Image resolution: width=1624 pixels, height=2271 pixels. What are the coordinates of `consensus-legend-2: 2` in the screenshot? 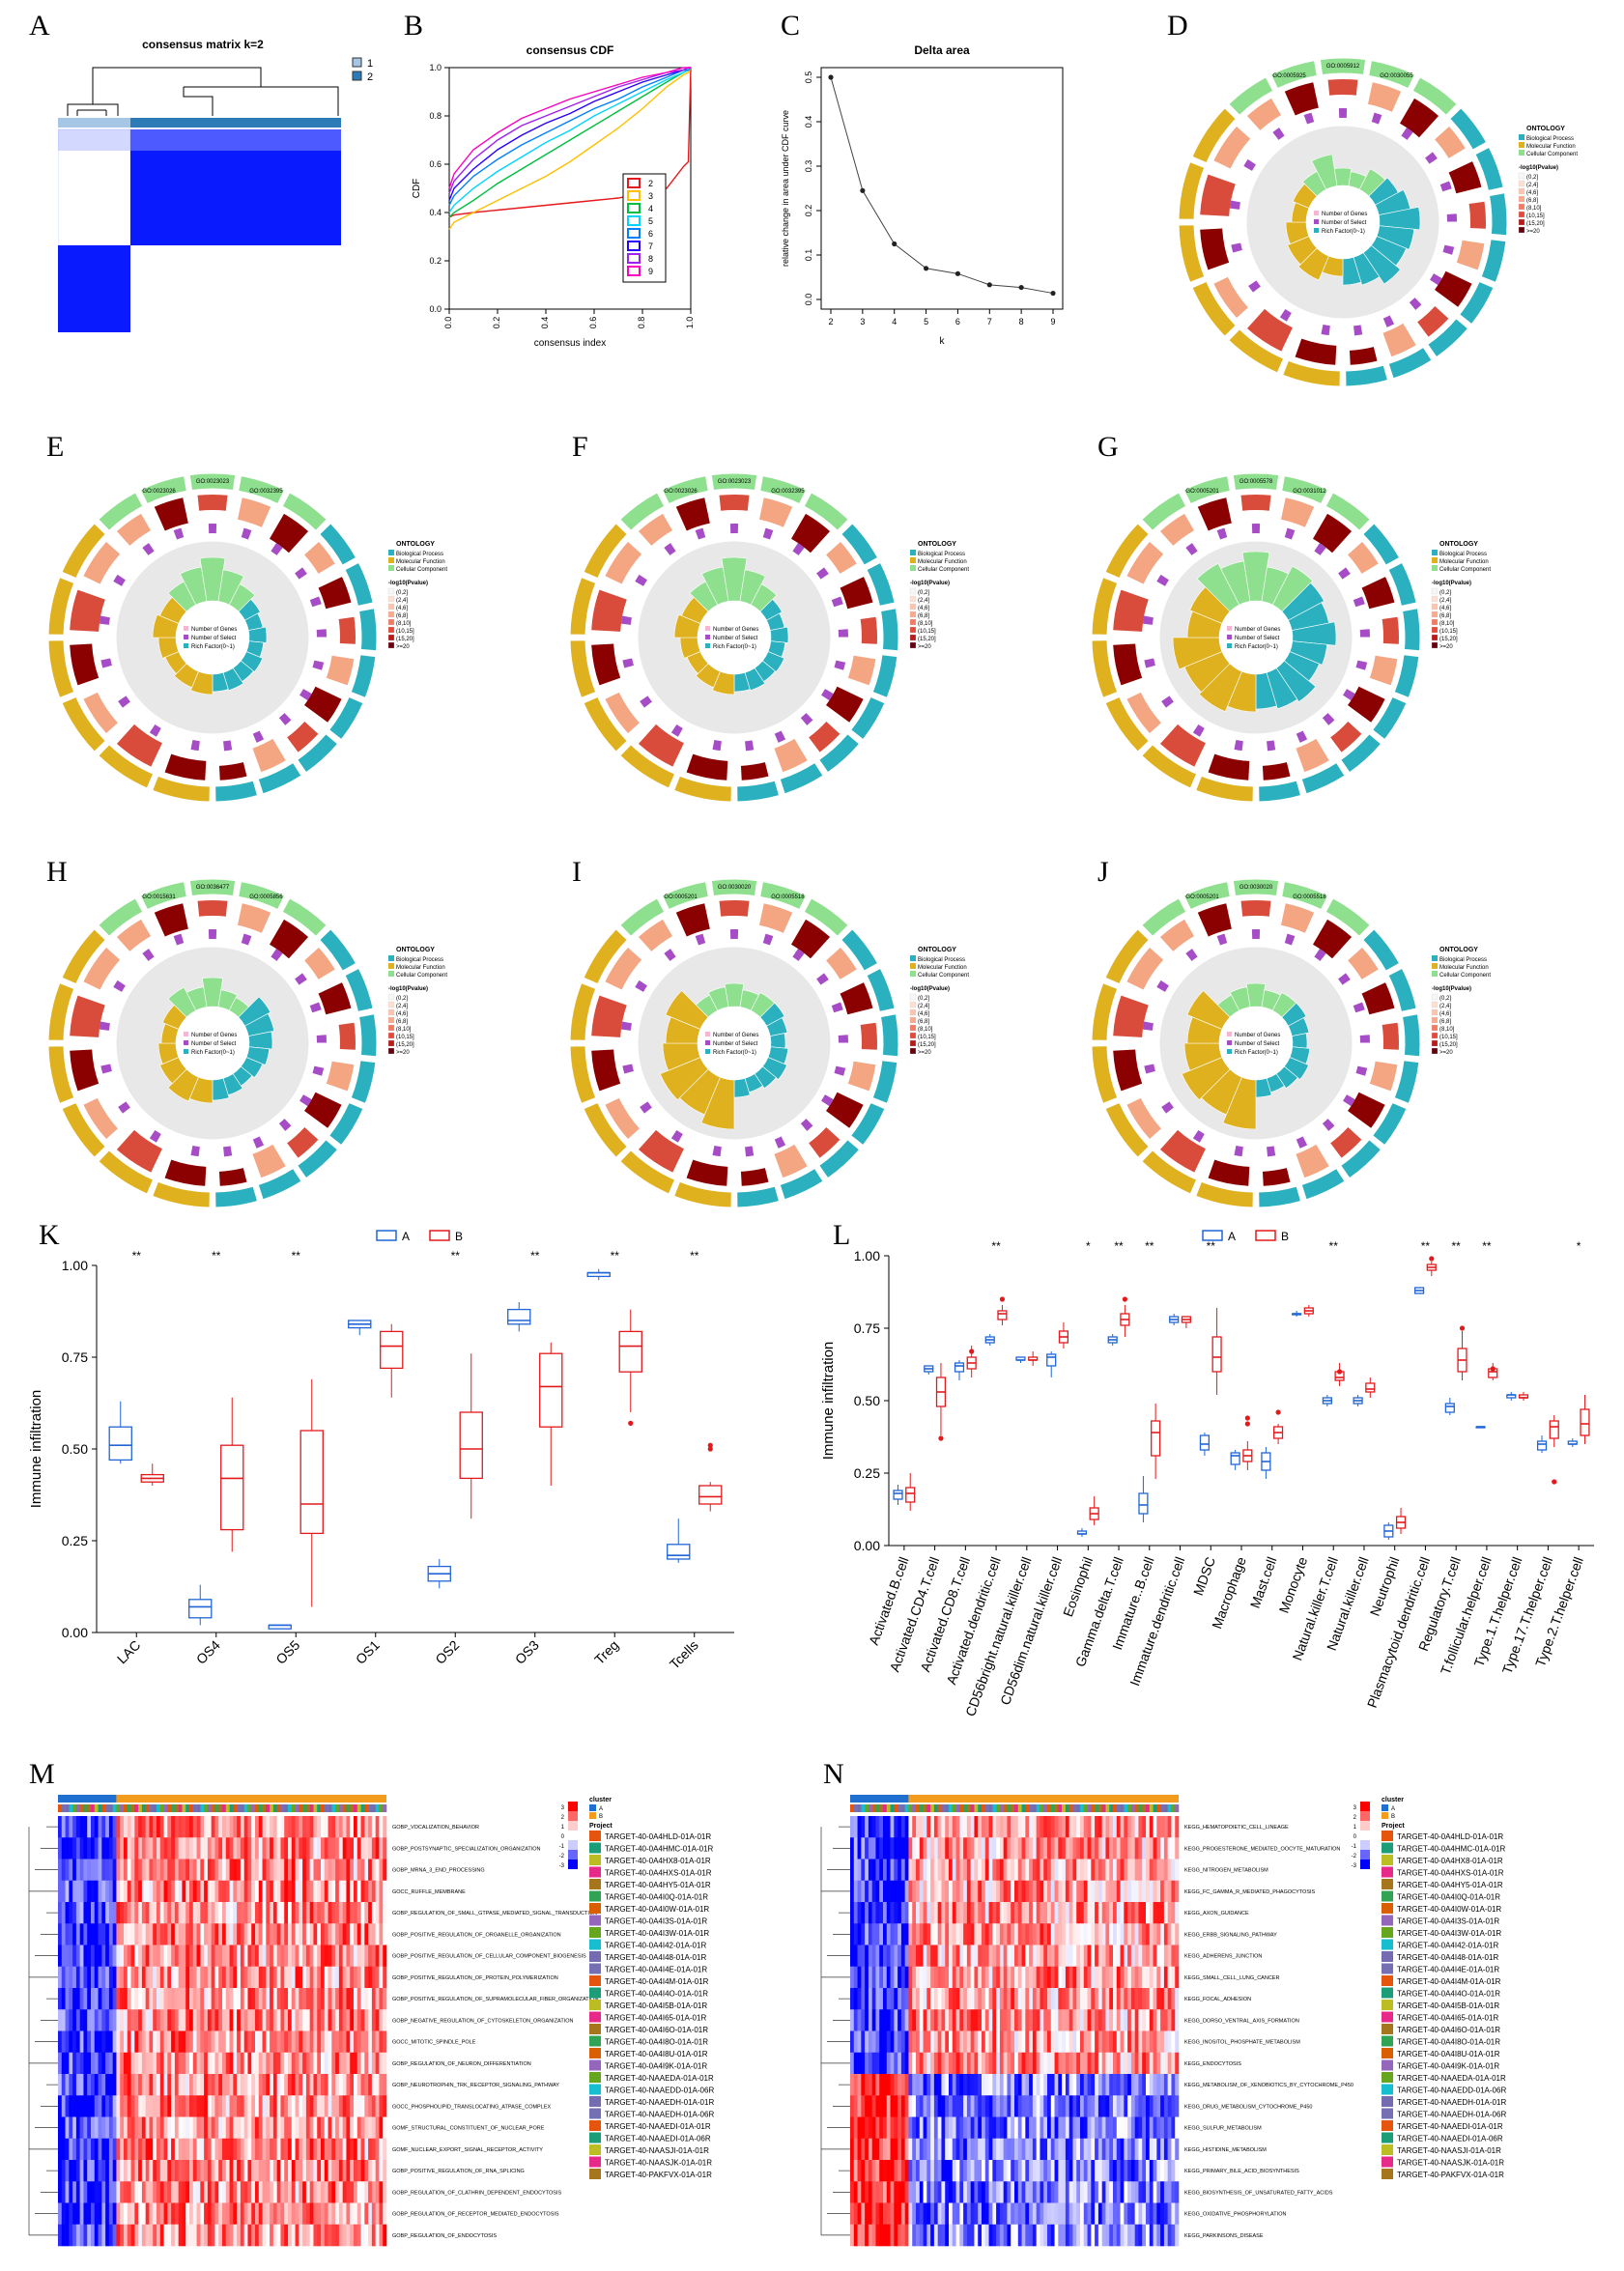 It's located at (370, 77).